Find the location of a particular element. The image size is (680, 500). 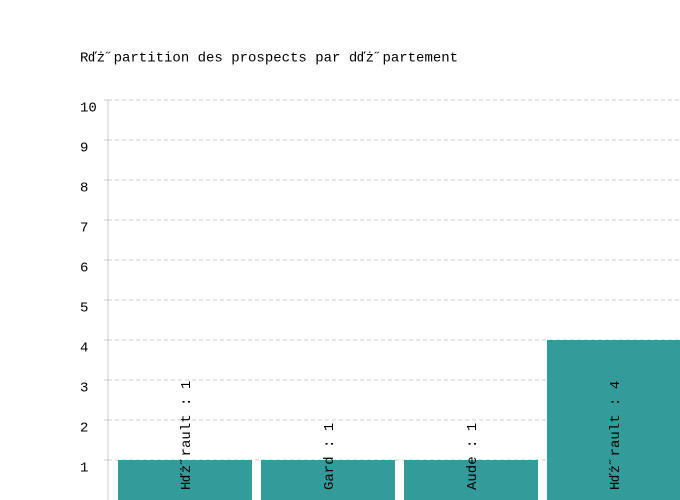

y-tick-label: 7 is located at coordinates (84, 229).